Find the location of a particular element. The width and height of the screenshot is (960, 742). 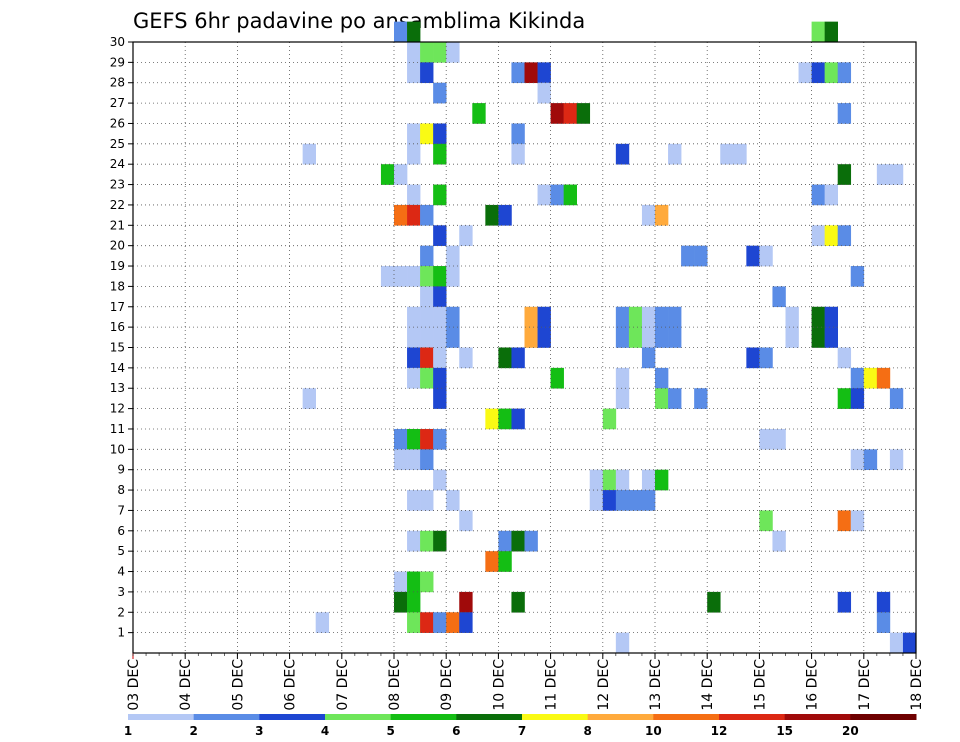

colorbar-label: 5 is located at coordinates (390, 731).